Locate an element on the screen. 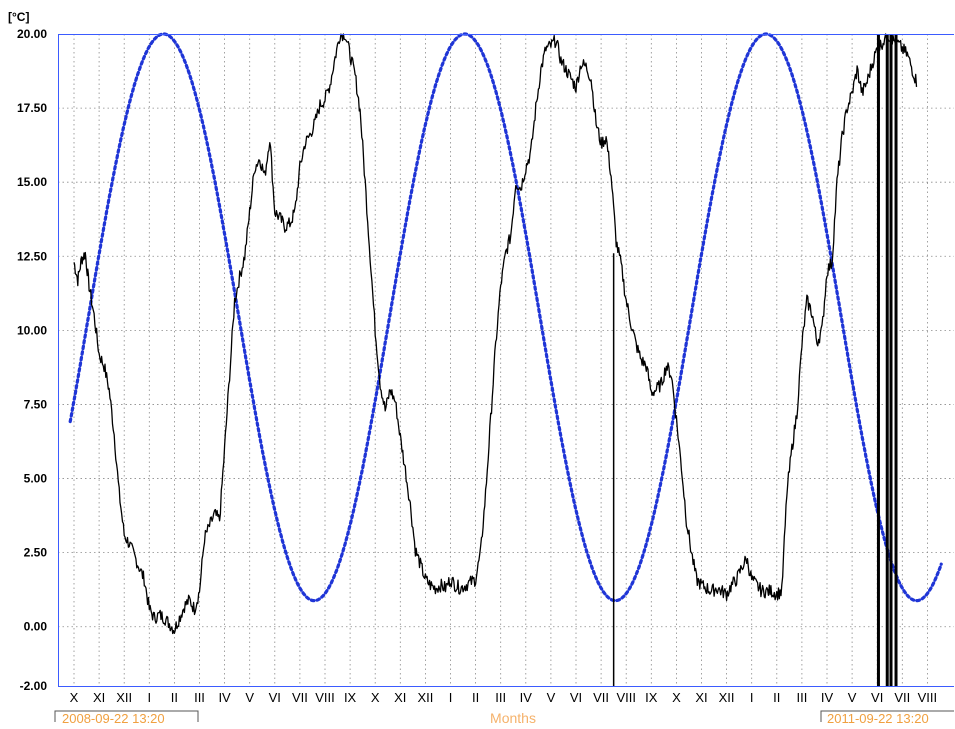 The image size is (955, 729). end-date-label: 2011-09-22 13:20 is located at coordinates (878, 718).